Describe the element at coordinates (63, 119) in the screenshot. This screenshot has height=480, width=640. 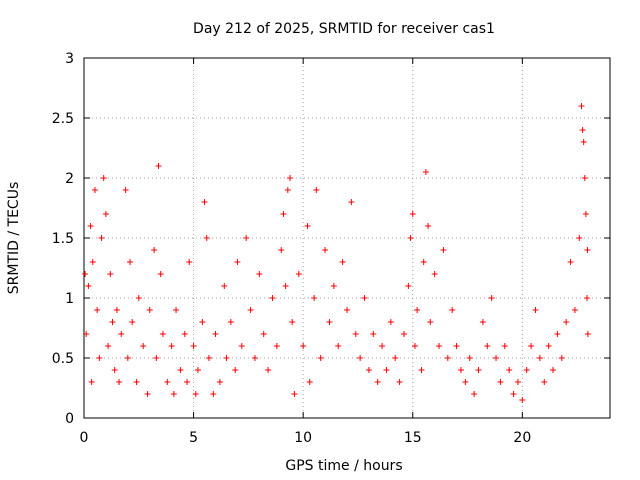
I see `y-tick-label: 2.5` at that location.